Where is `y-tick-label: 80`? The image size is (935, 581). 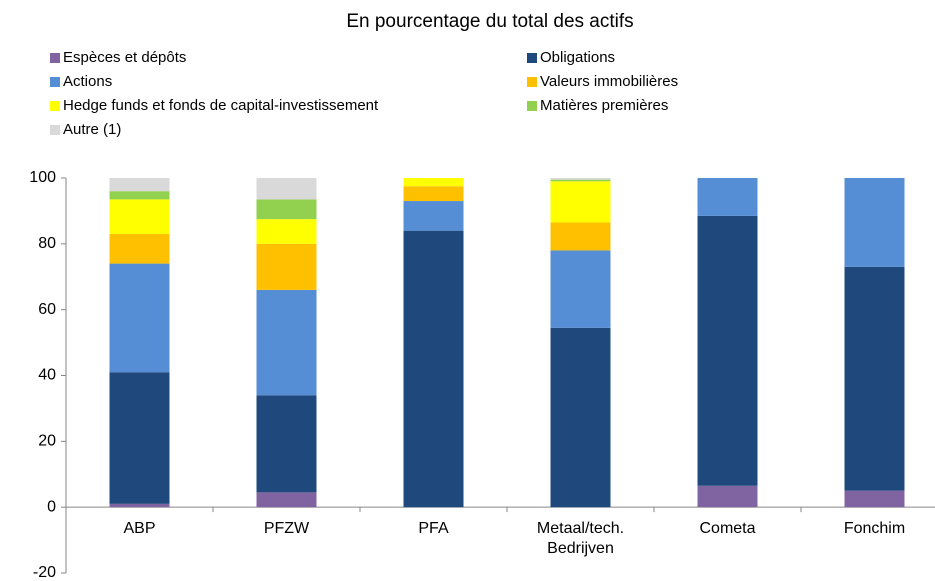 y-tick-label: 80 is located at coordinates (47, 243).